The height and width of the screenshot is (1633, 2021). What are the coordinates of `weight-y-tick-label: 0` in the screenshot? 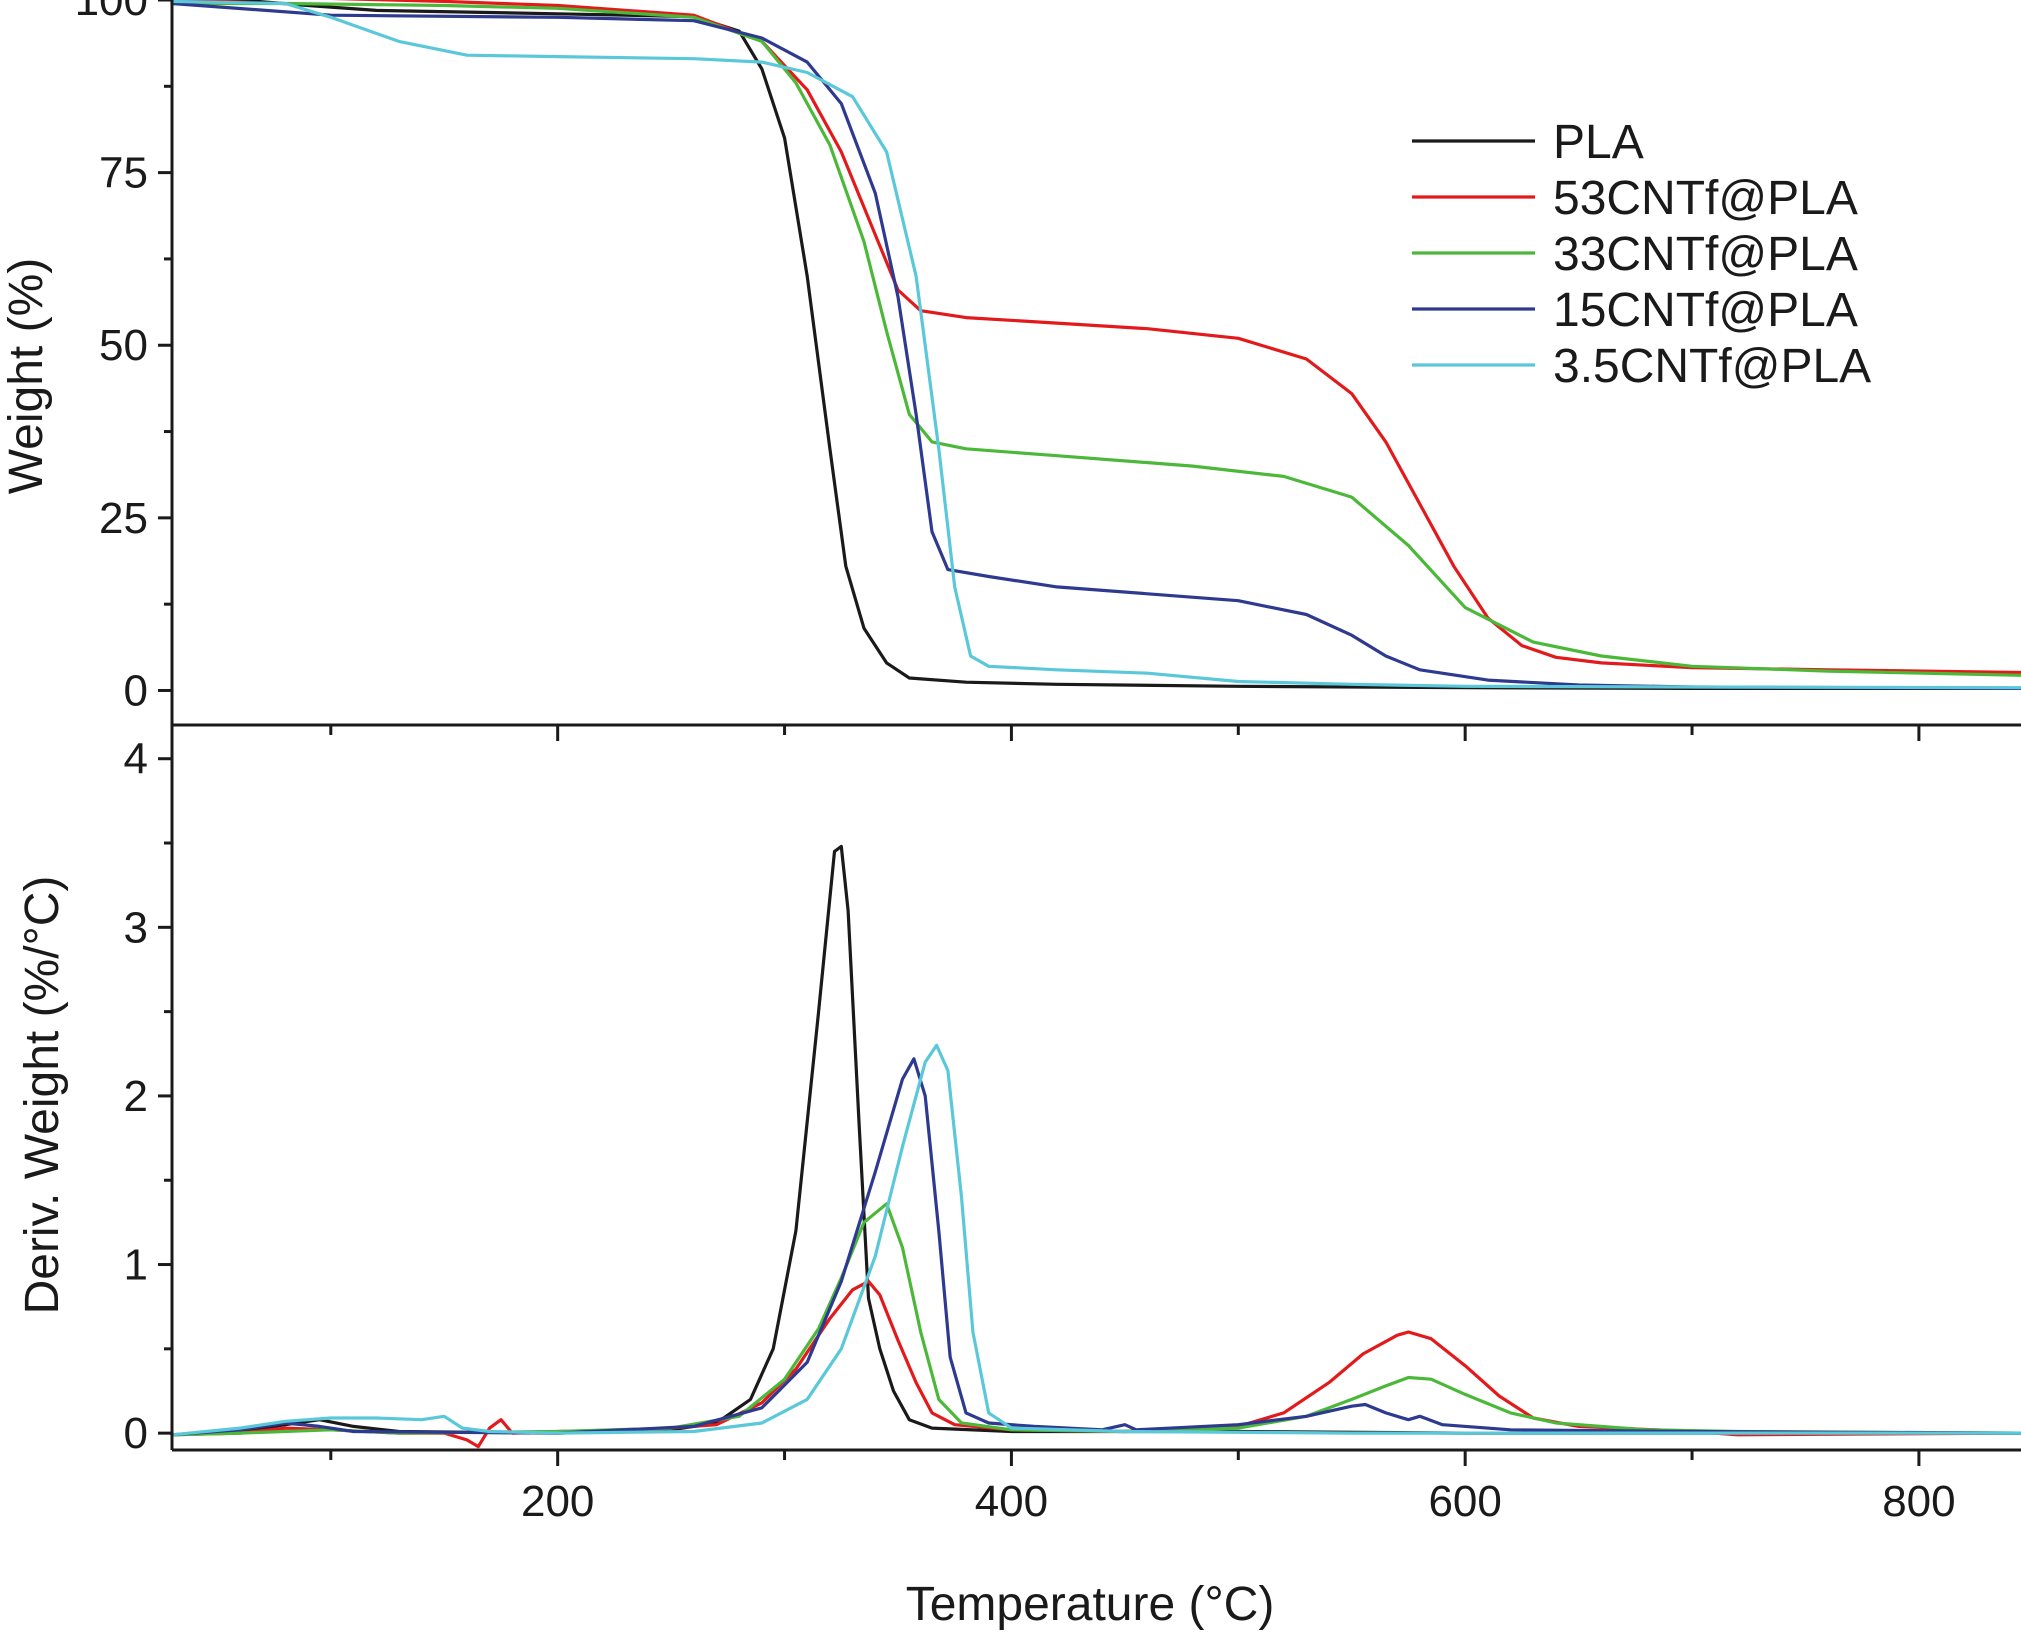 It's located at (136, 690).